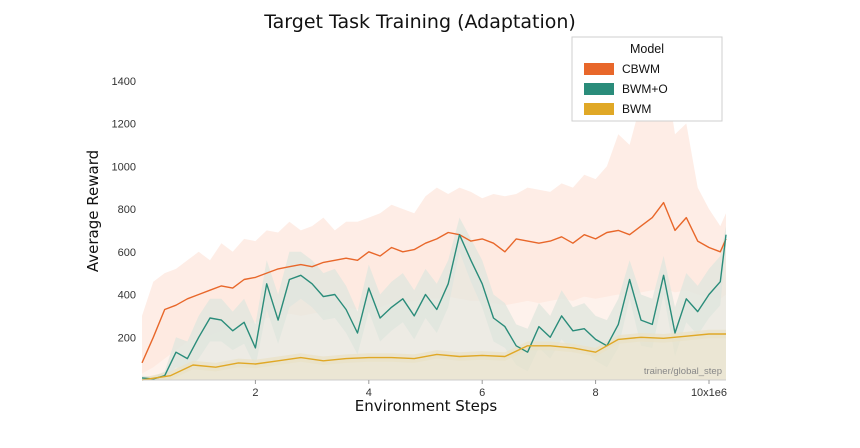 The height and width of the screenshot is (448, 860). I want to click on y-tick-label: 400, so click(127, 296).